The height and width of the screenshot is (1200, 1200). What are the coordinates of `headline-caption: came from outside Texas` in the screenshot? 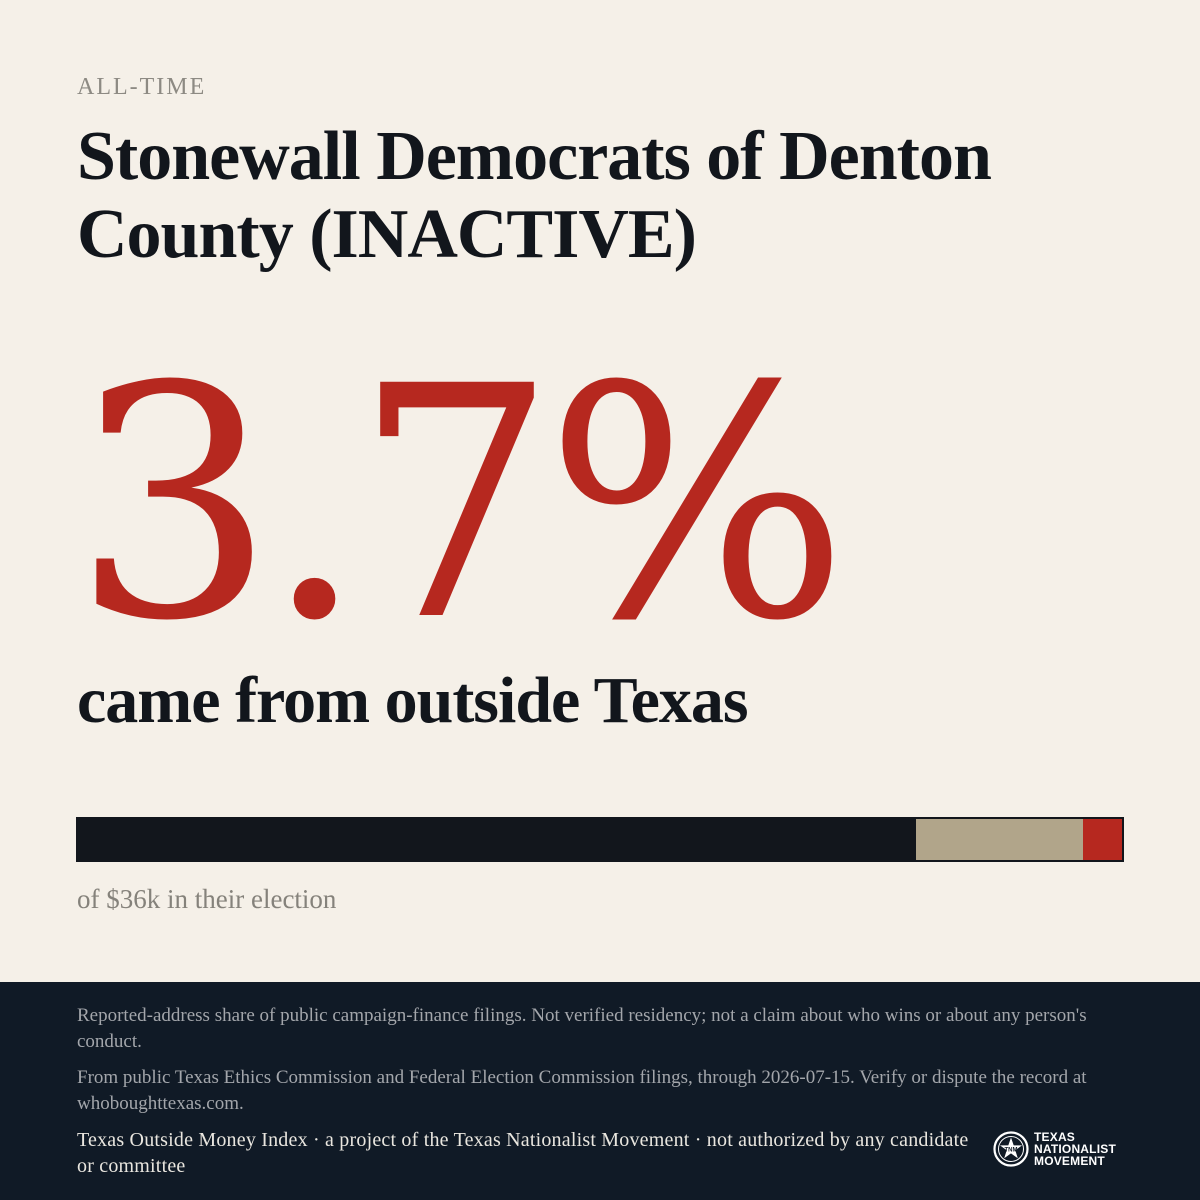 It's located at (413, 700).